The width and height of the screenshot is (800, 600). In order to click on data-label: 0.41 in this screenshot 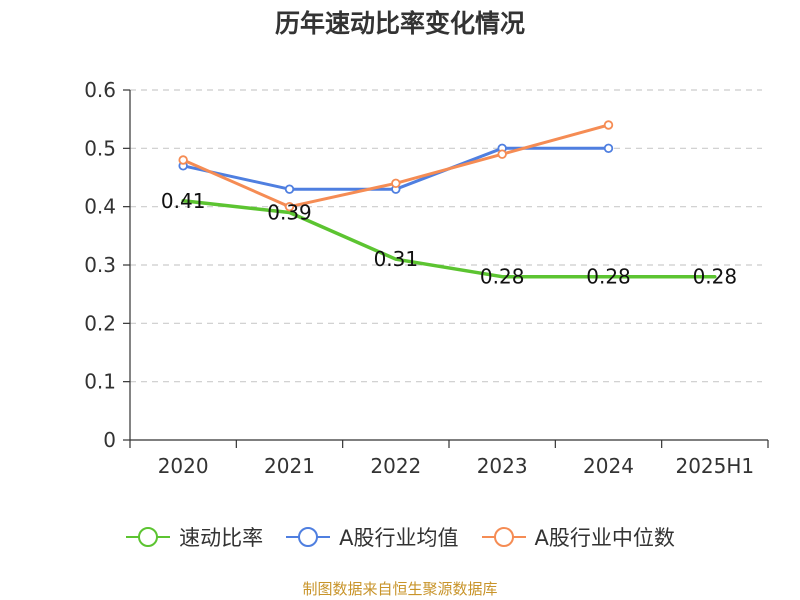, I will do `click(183, 201)`.